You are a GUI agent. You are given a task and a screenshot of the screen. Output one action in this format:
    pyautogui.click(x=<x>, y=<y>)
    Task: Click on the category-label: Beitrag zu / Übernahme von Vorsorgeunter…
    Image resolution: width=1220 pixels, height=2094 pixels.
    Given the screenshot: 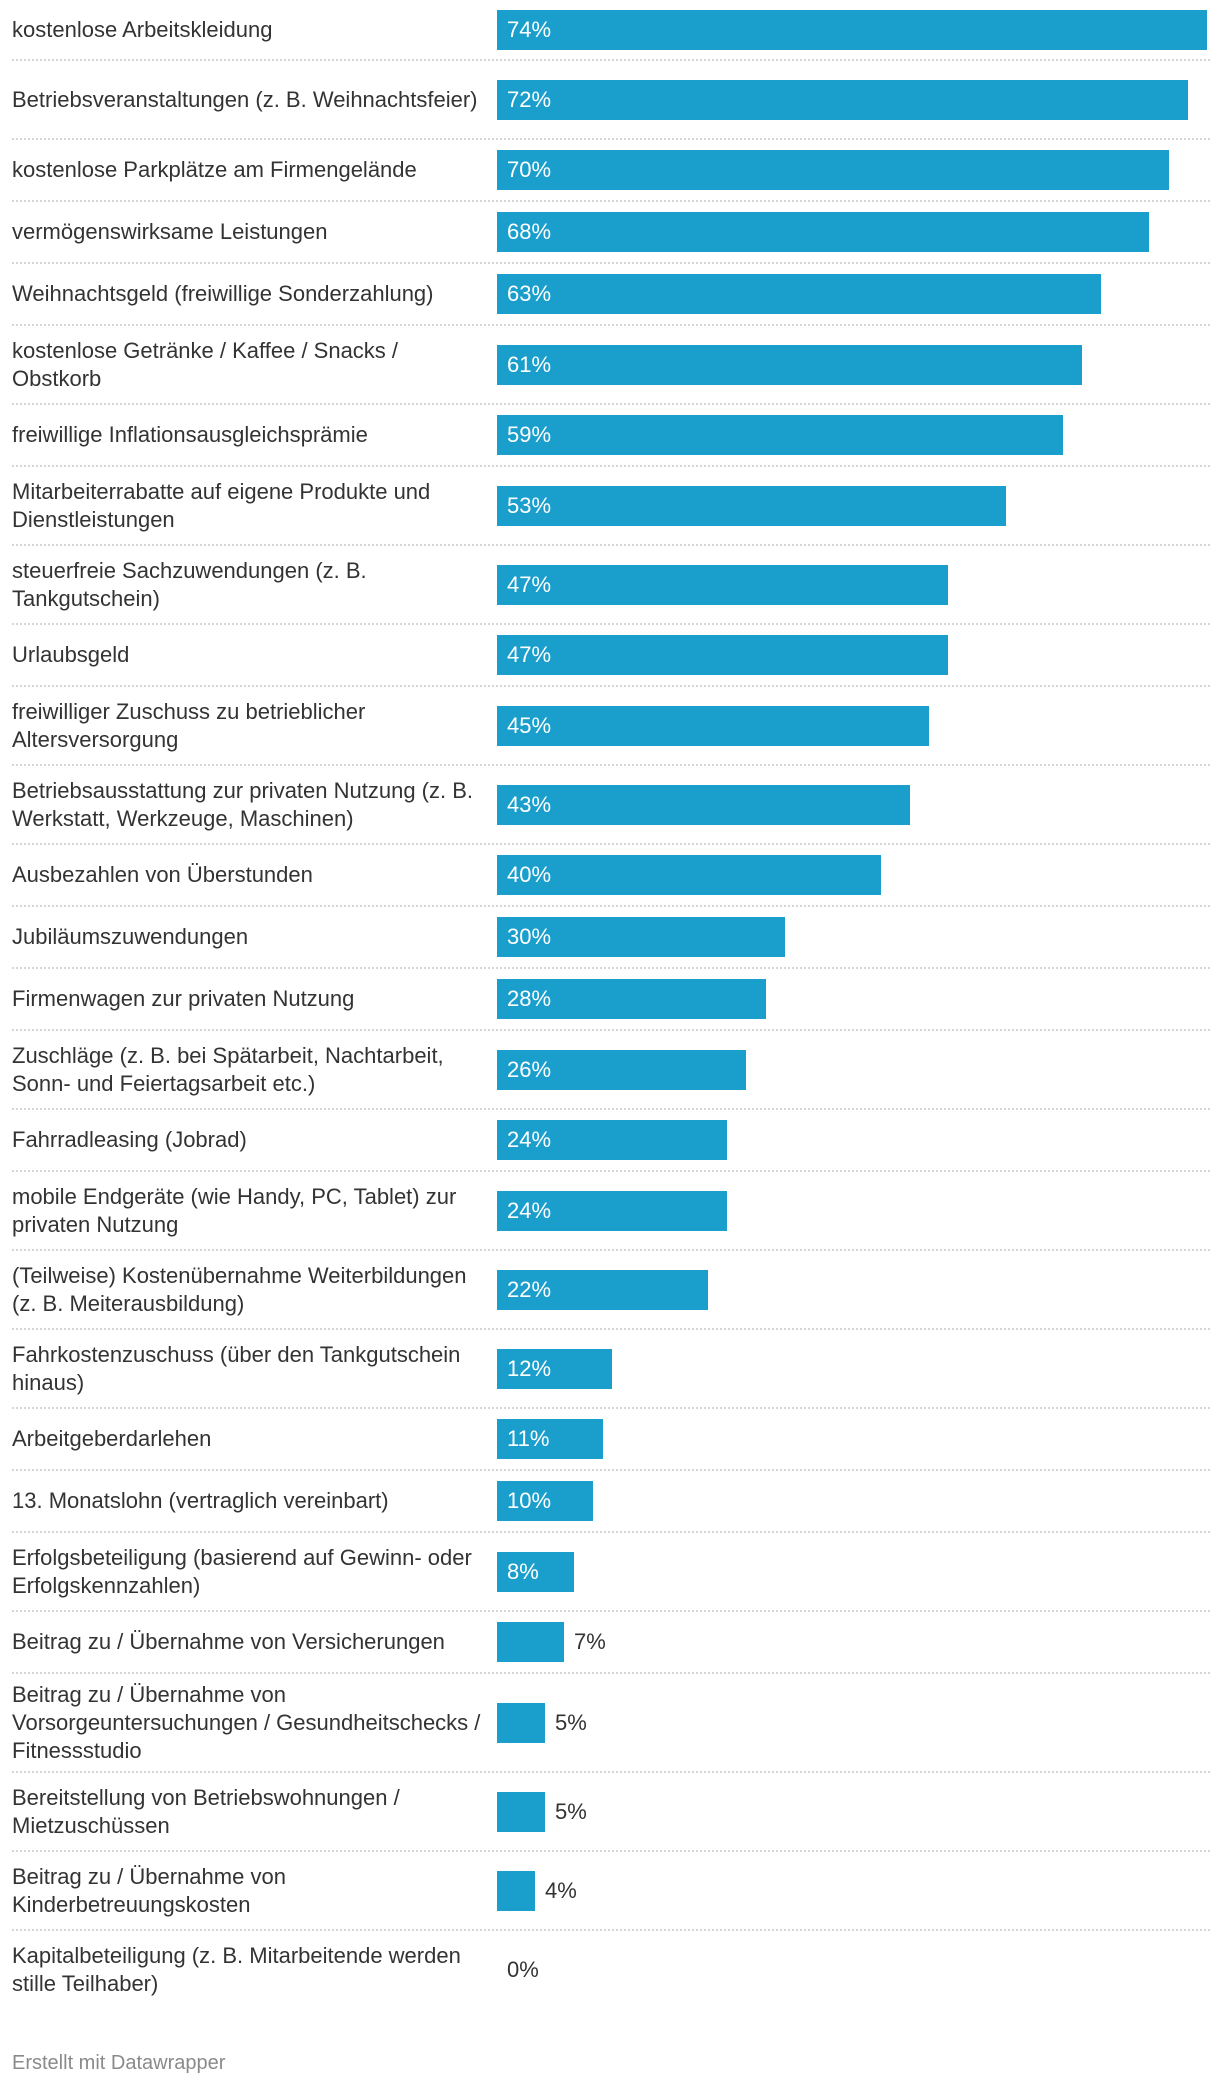 What is the action you would take?
    pyautogui.click(x=246, y=1722)
    